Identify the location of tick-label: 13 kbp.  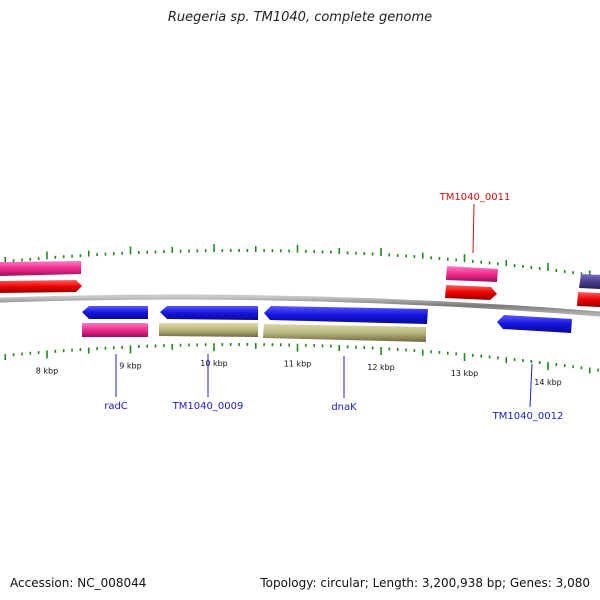
(465, 373).